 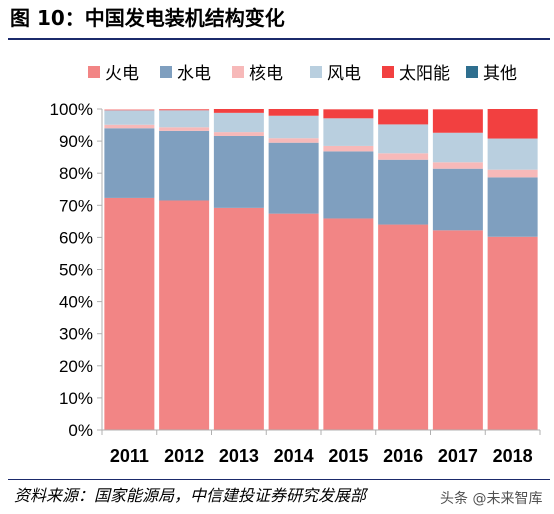 I want to click on legend-label-3: 核电, so click(x=266, y=74).